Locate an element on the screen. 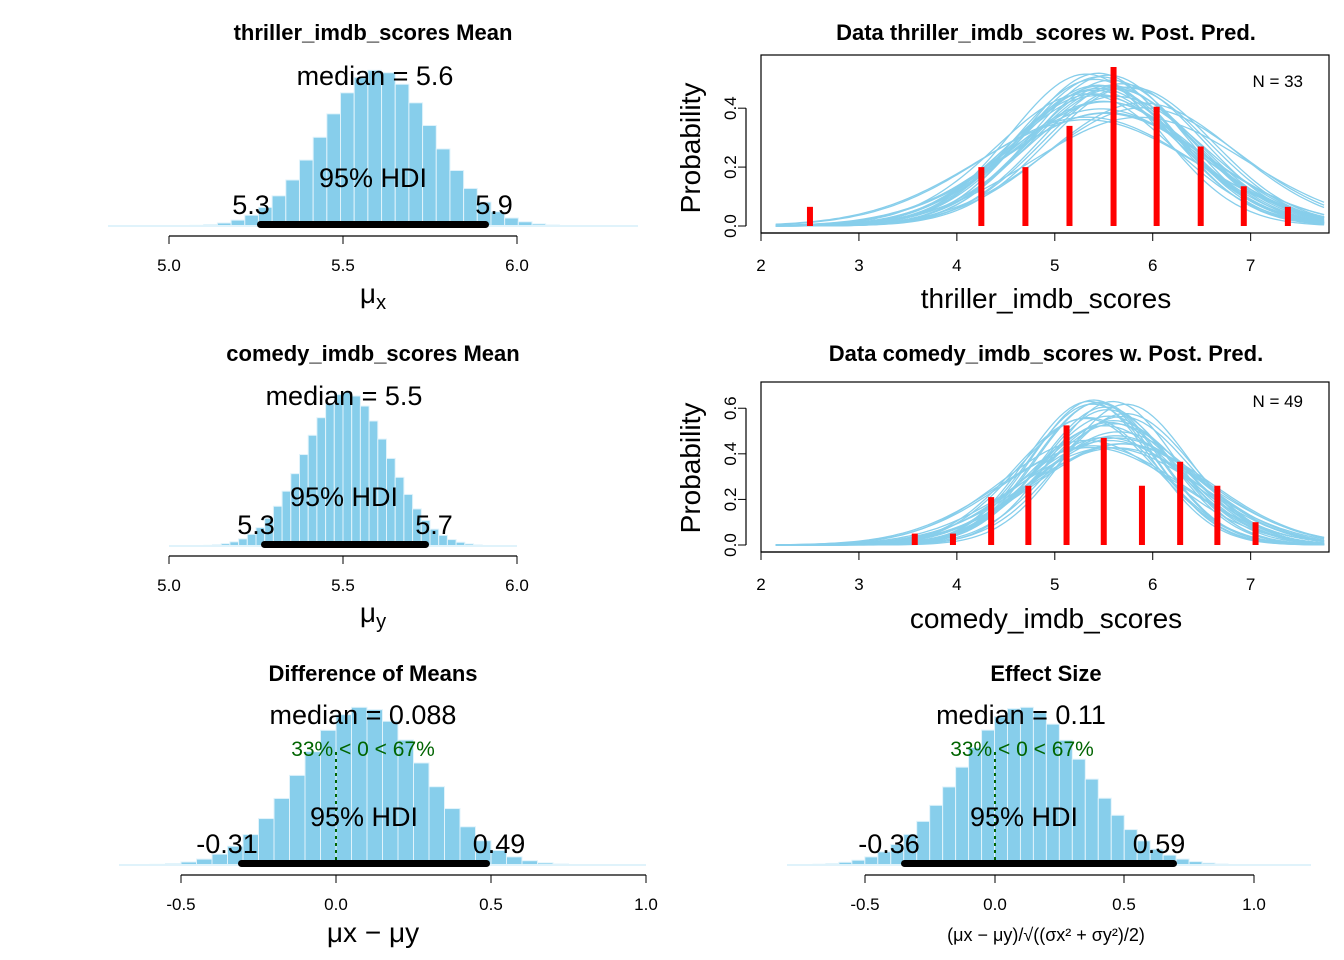 The width and height of the screenshot is (1344, 960). panel-diff-comp-label: 33% < 0 < 67% is located at coordinates (363, 749).